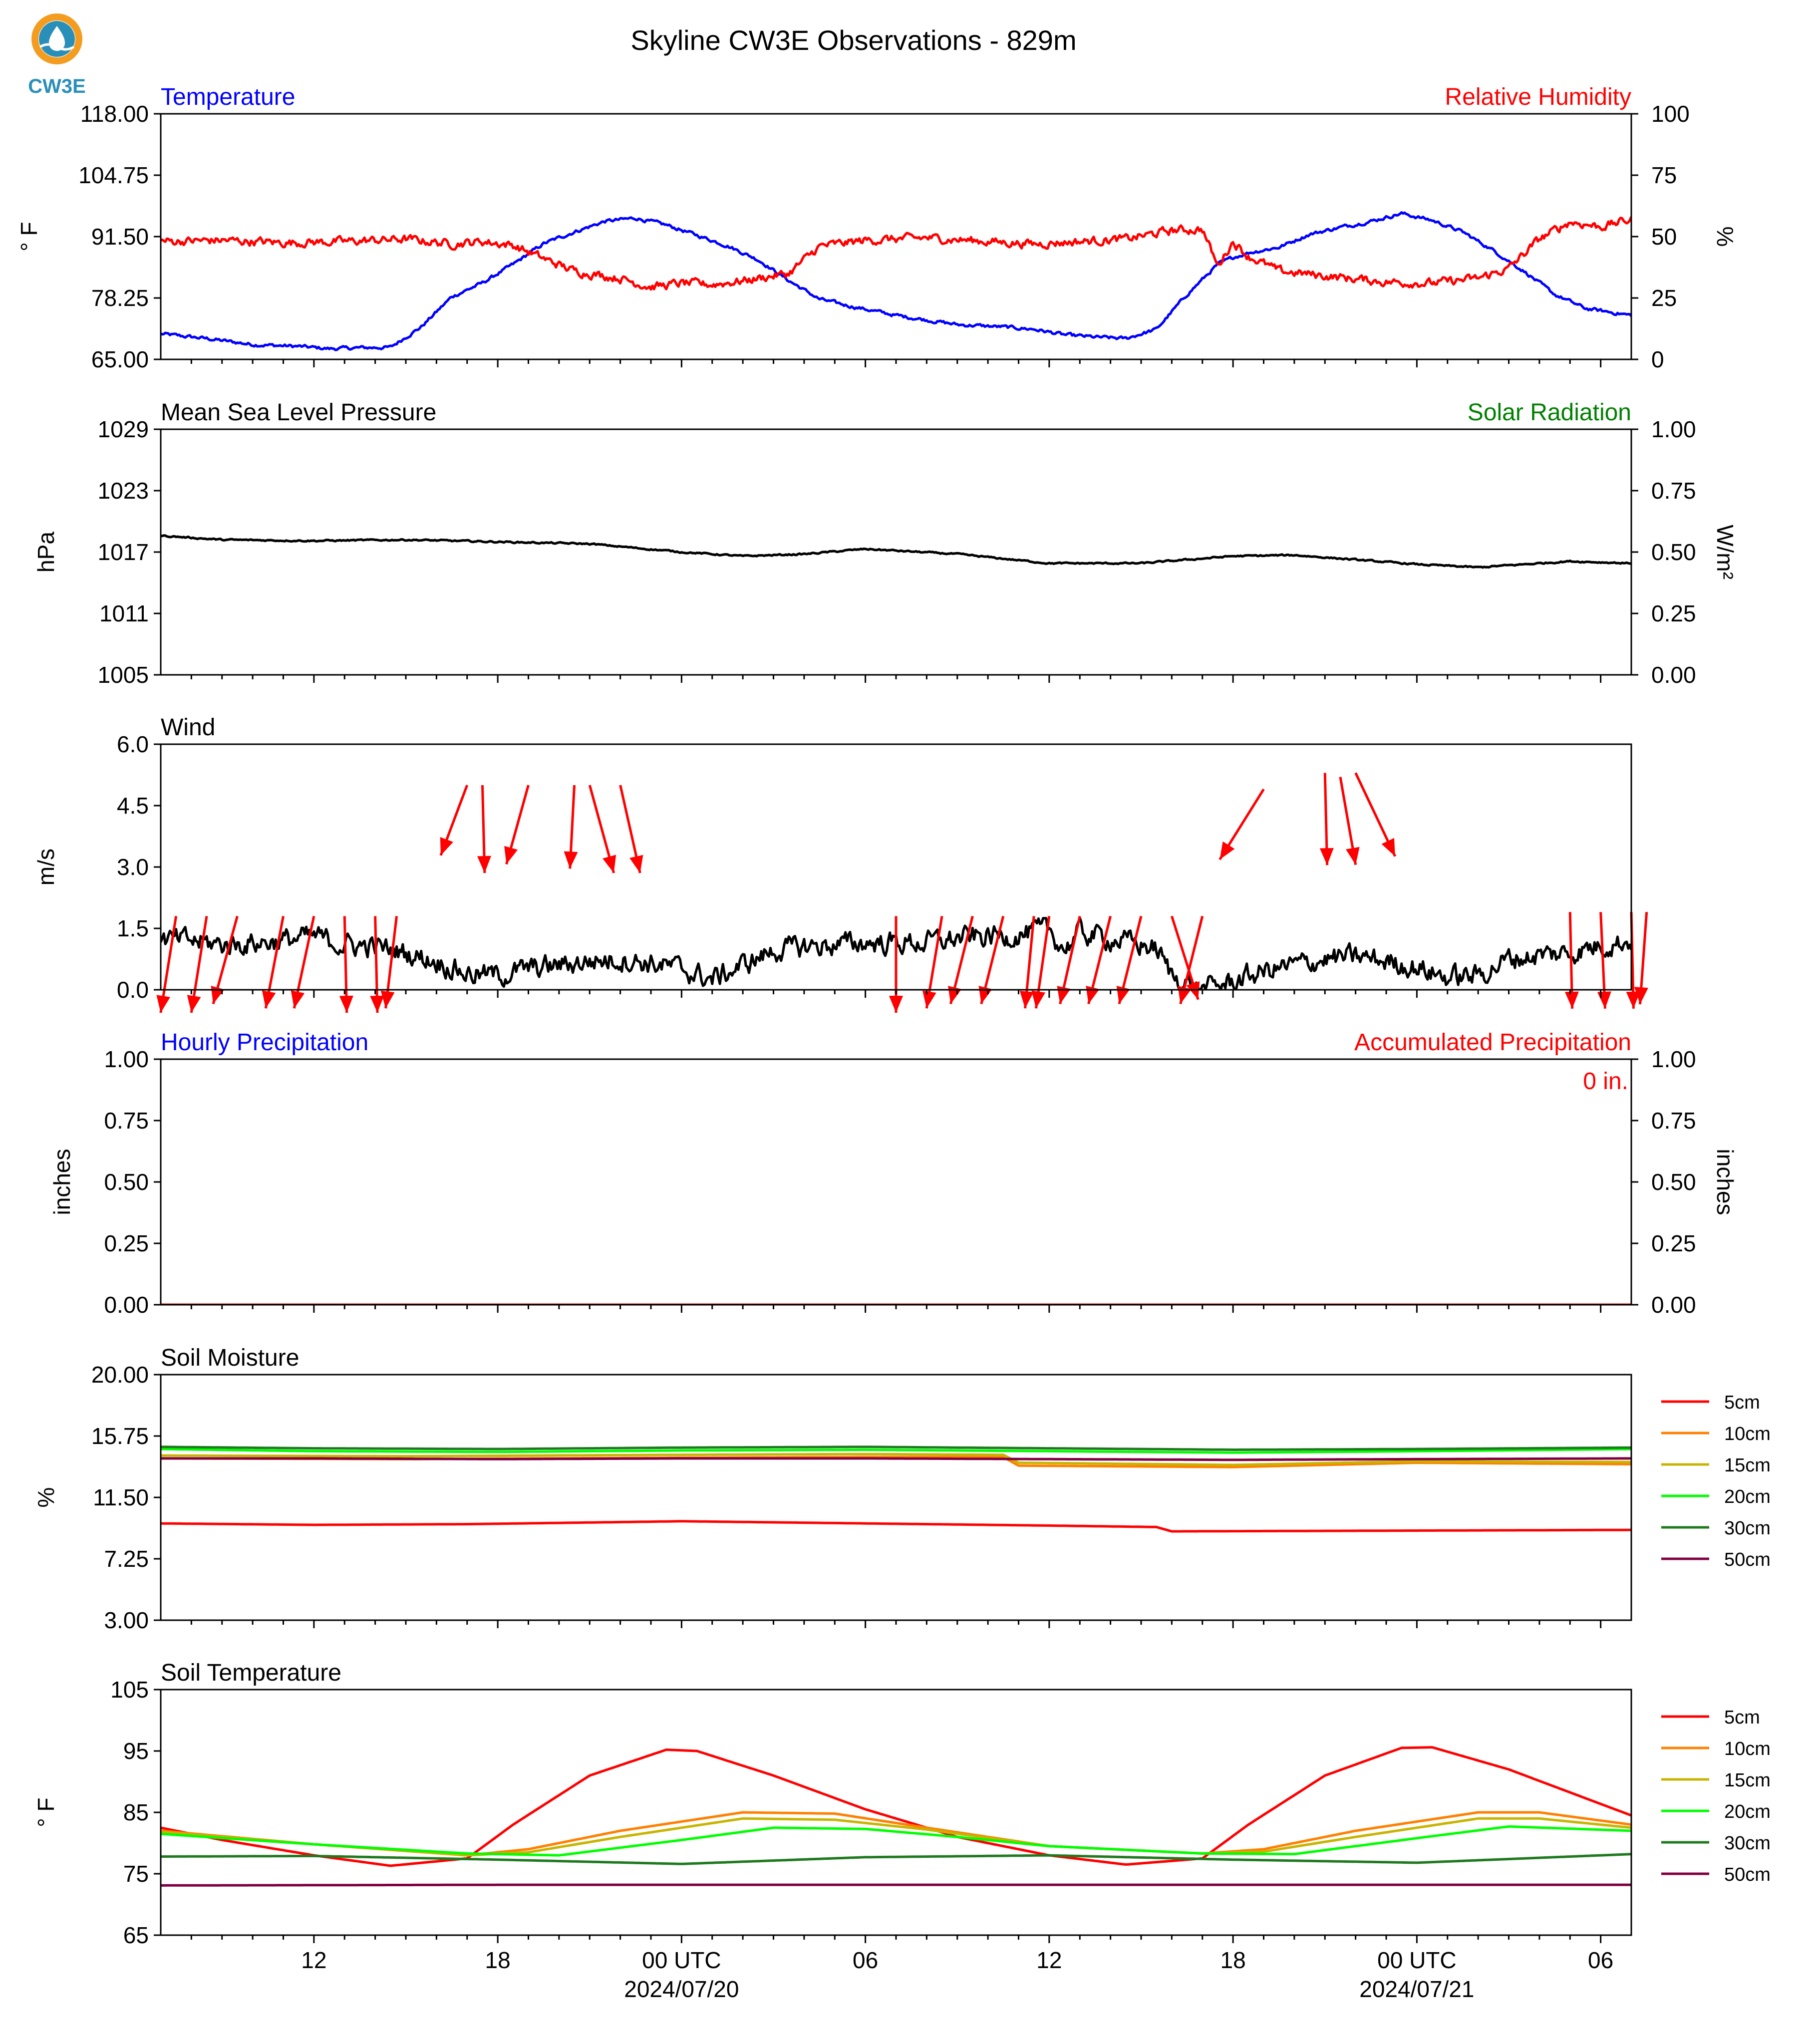 The image size is (1820, 2028). Describe the element at coordinates (114, 114) in the screenshot. I see `y-tick-label-left: 118.00` at that location.